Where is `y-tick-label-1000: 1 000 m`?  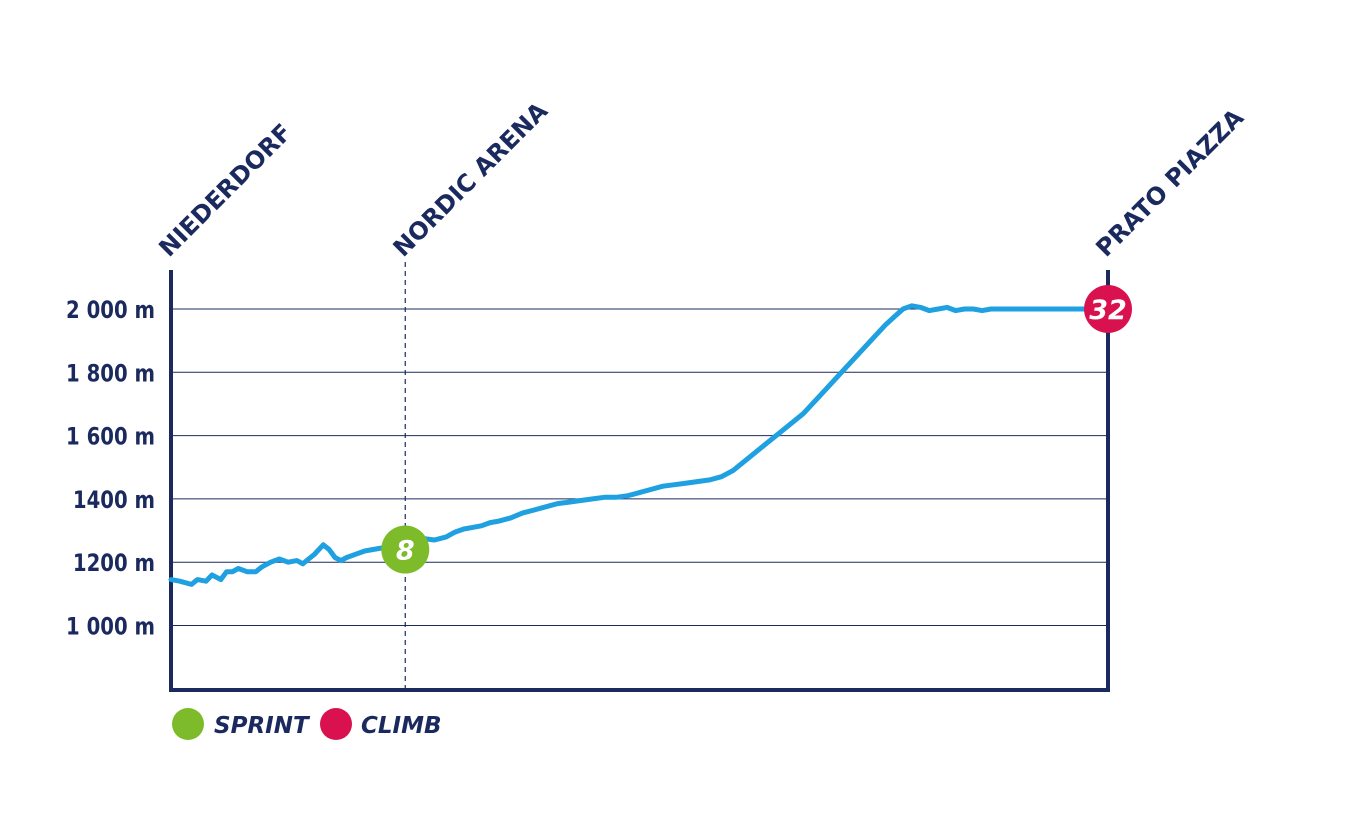 y-tick-label-1000: 1 000 m is located at coordinates (110, 627).